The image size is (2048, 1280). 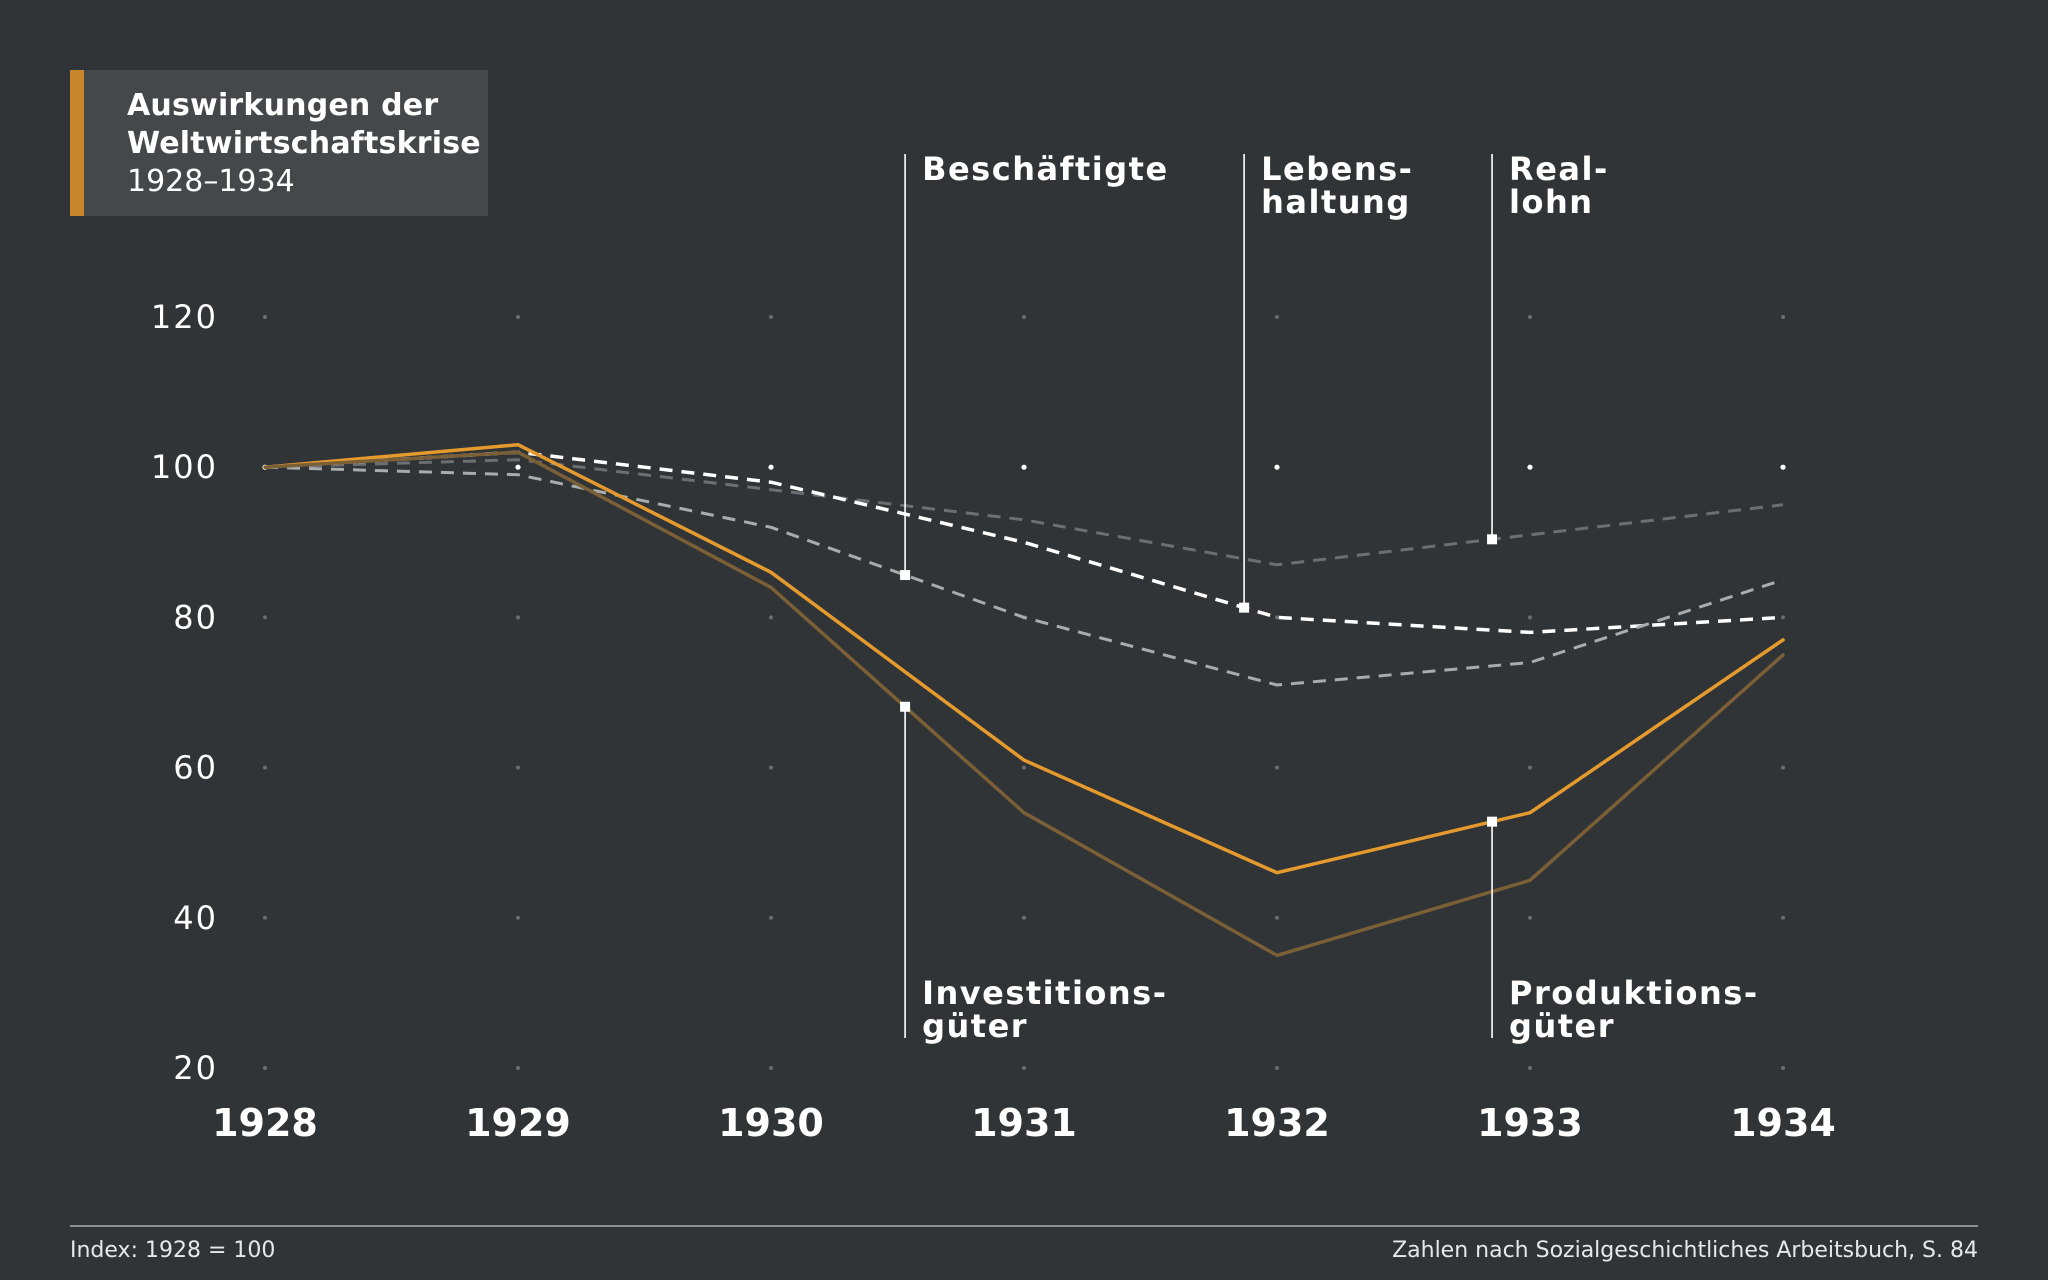 I want to click on series-label-lebenshaltung: Lebens-, so click(x=1337, y=169).